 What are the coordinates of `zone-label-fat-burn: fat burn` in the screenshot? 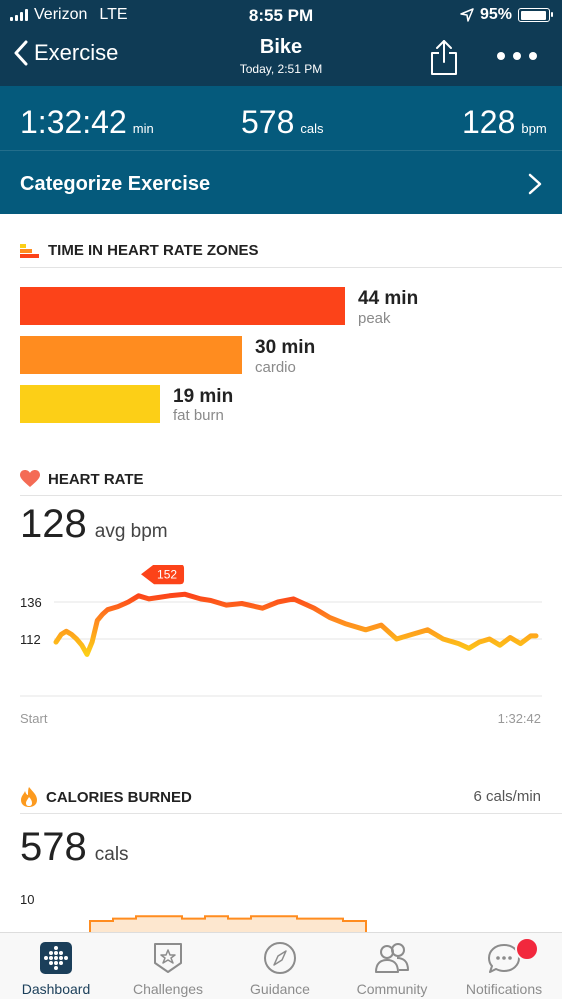 It's located at (198, 415).